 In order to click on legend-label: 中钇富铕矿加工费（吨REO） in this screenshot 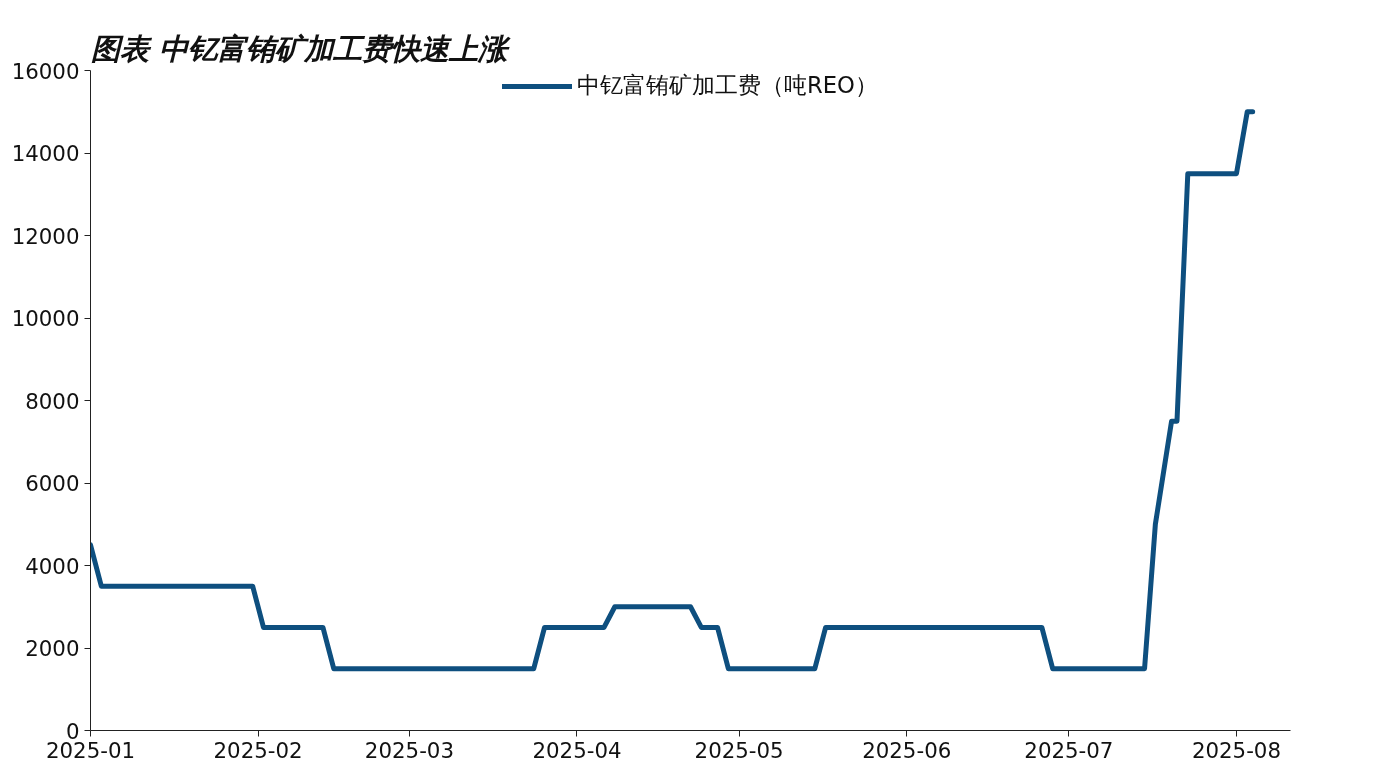, I will do `click(727, 85)`.